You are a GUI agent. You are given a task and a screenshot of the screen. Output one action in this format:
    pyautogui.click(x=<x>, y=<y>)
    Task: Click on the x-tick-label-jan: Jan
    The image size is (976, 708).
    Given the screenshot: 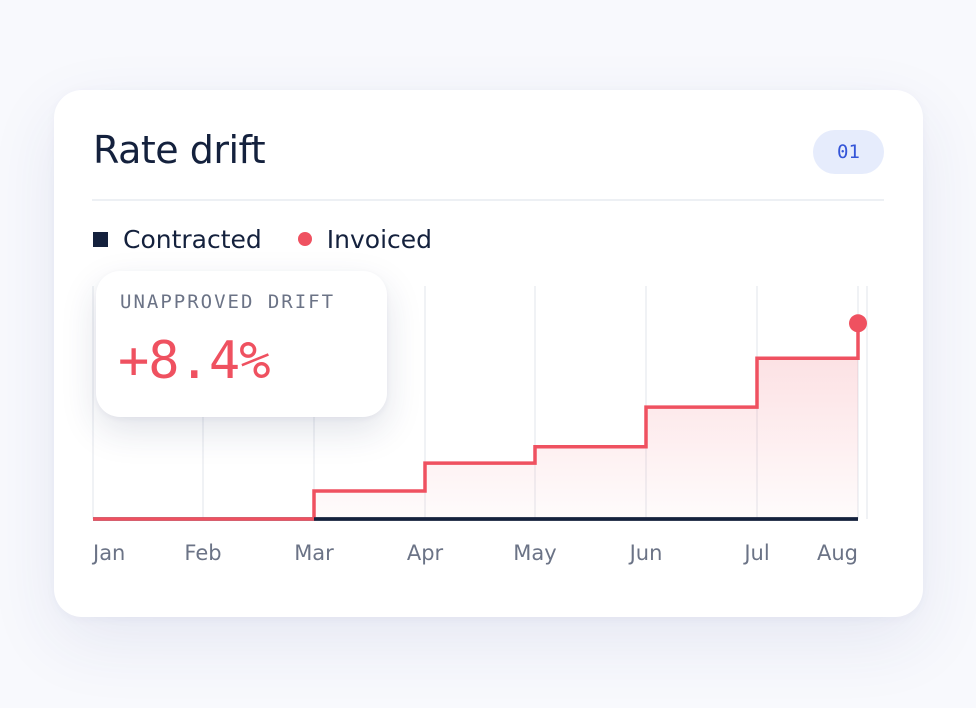 What is the action you would take?
    pyautogui.click(x=108, y=553)
    